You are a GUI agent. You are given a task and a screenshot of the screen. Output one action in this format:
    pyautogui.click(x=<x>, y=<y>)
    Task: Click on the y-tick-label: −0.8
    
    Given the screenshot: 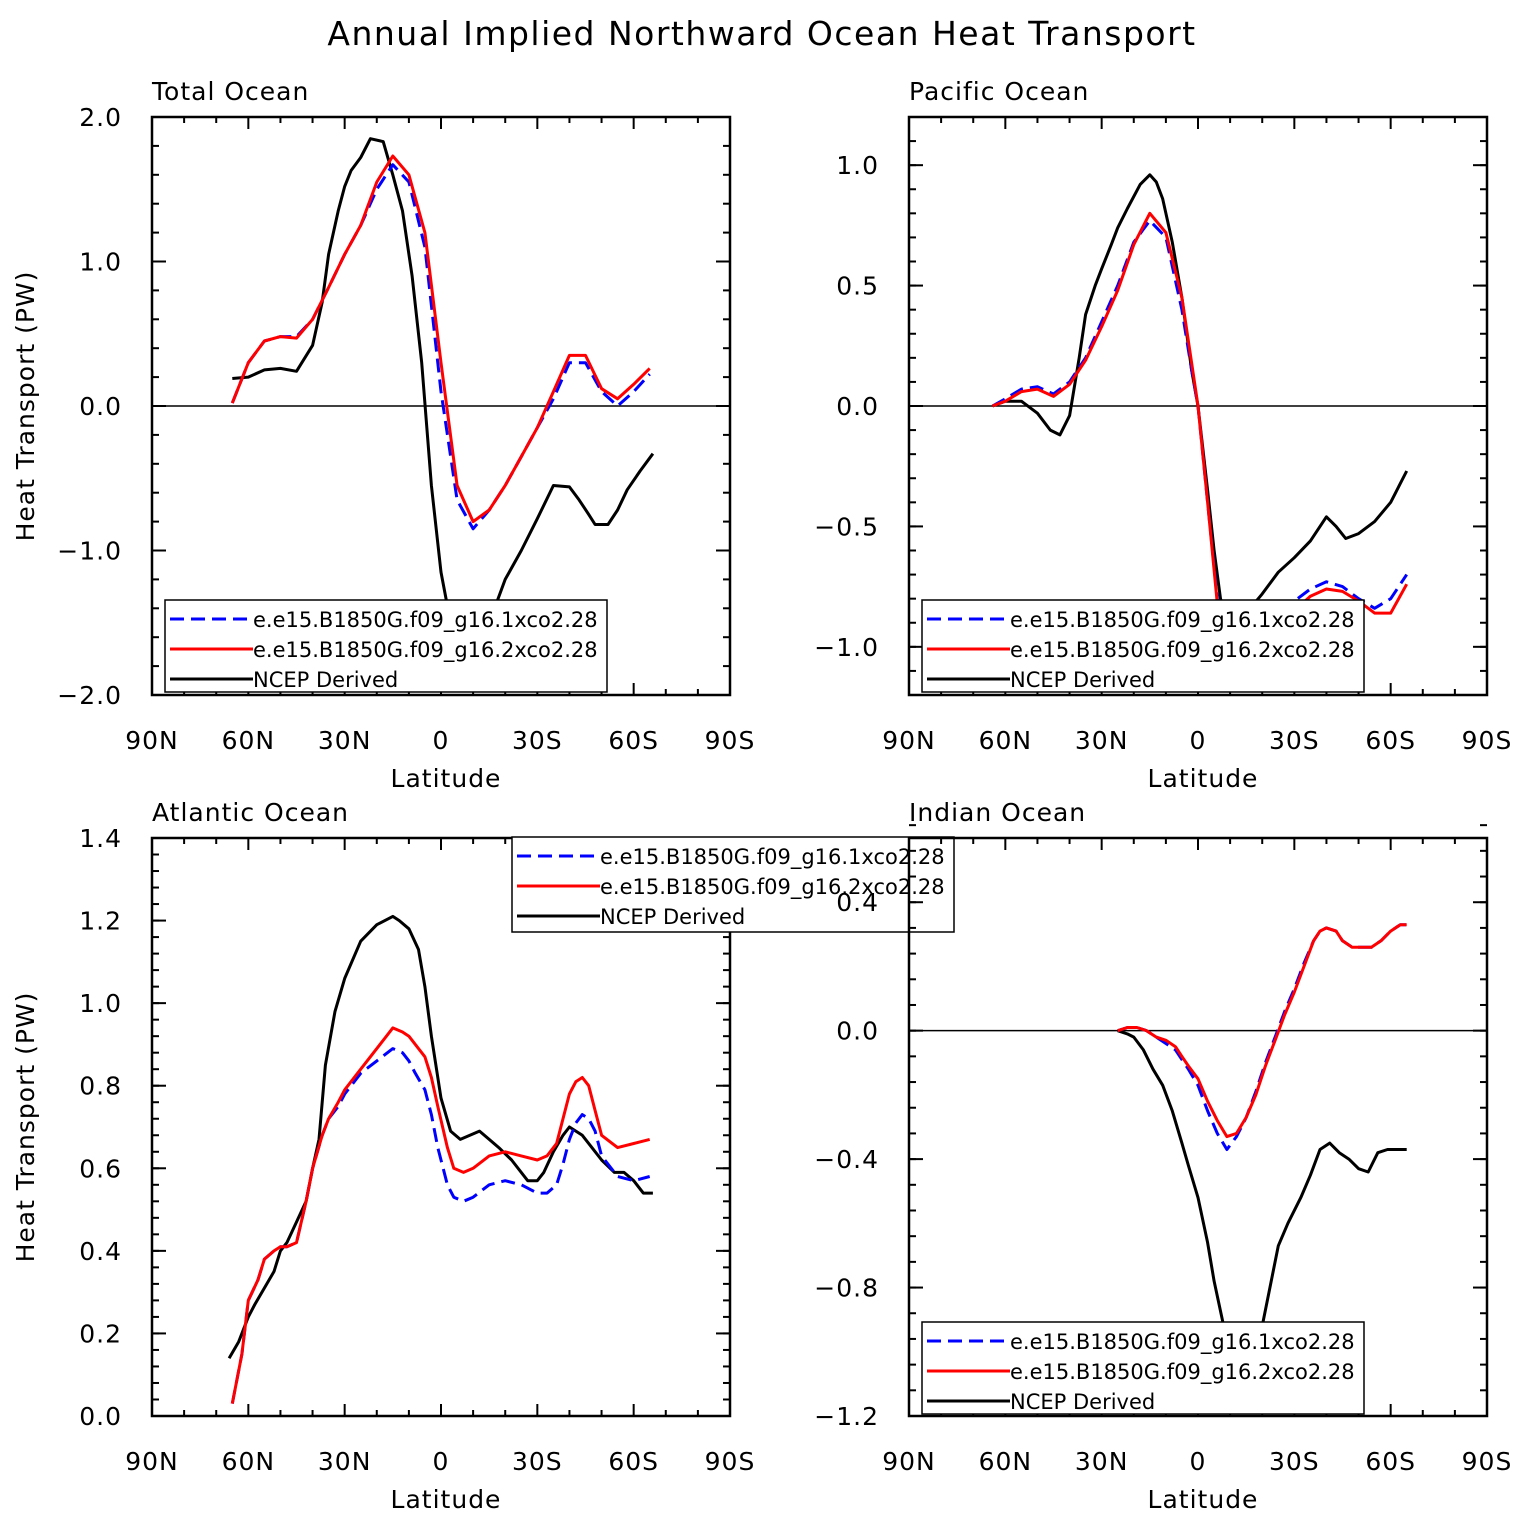 What is the action you would take?
    pyautogui.click(x=846, y=1288)
    